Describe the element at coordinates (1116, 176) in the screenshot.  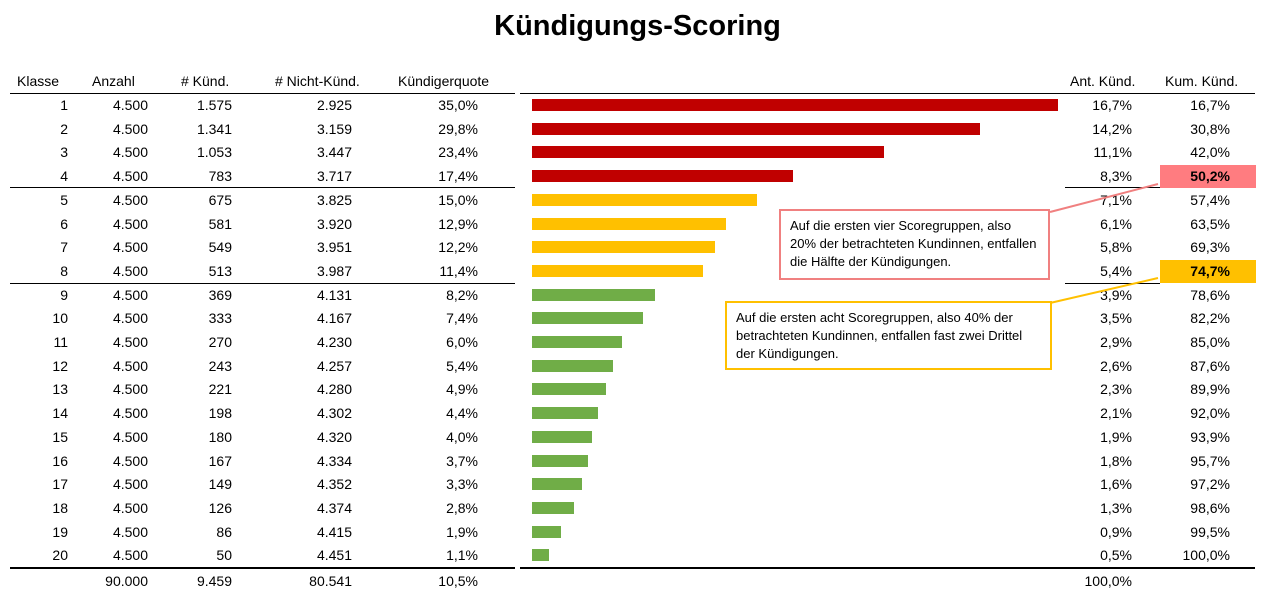
I see `row-ant-kuend: 8,3%` at that location.